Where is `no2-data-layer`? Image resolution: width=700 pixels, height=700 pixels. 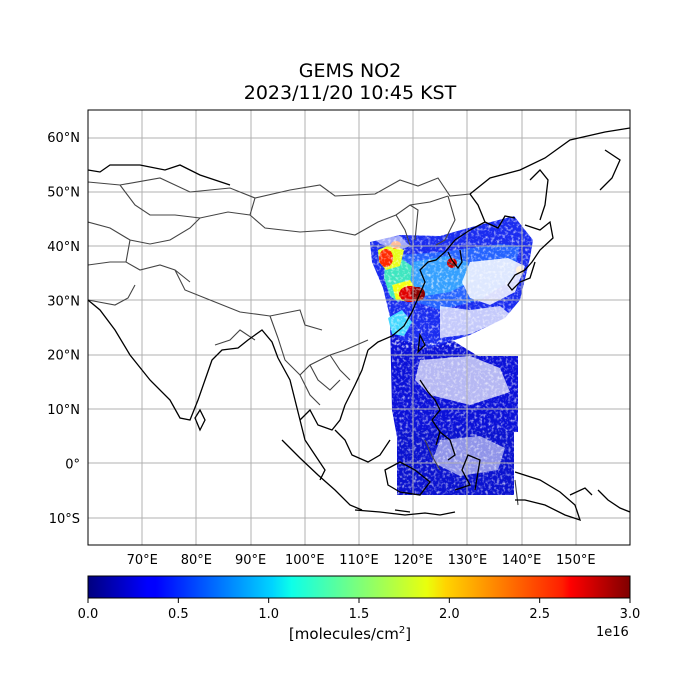
no2-data-layer is located at coordinates (451, 355).